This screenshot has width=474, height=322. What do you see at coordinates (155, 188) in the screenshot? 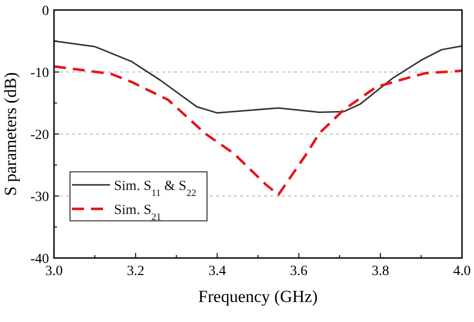
I see `legend-label: Sim. S$_{11}$ & S$_{22}$` at bounding box center [155, 188].